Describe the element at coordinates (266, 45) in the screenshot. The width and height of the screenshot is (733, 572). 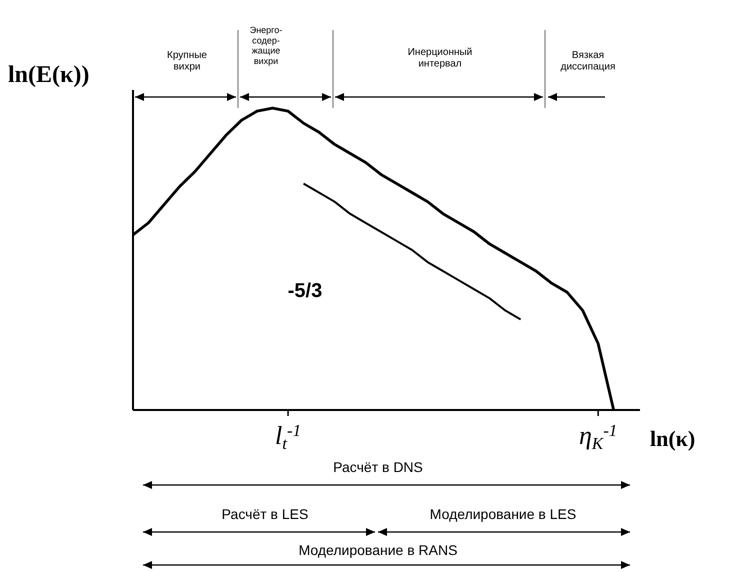
I see `text: Энерго- содер- жащие вихри` at that location.